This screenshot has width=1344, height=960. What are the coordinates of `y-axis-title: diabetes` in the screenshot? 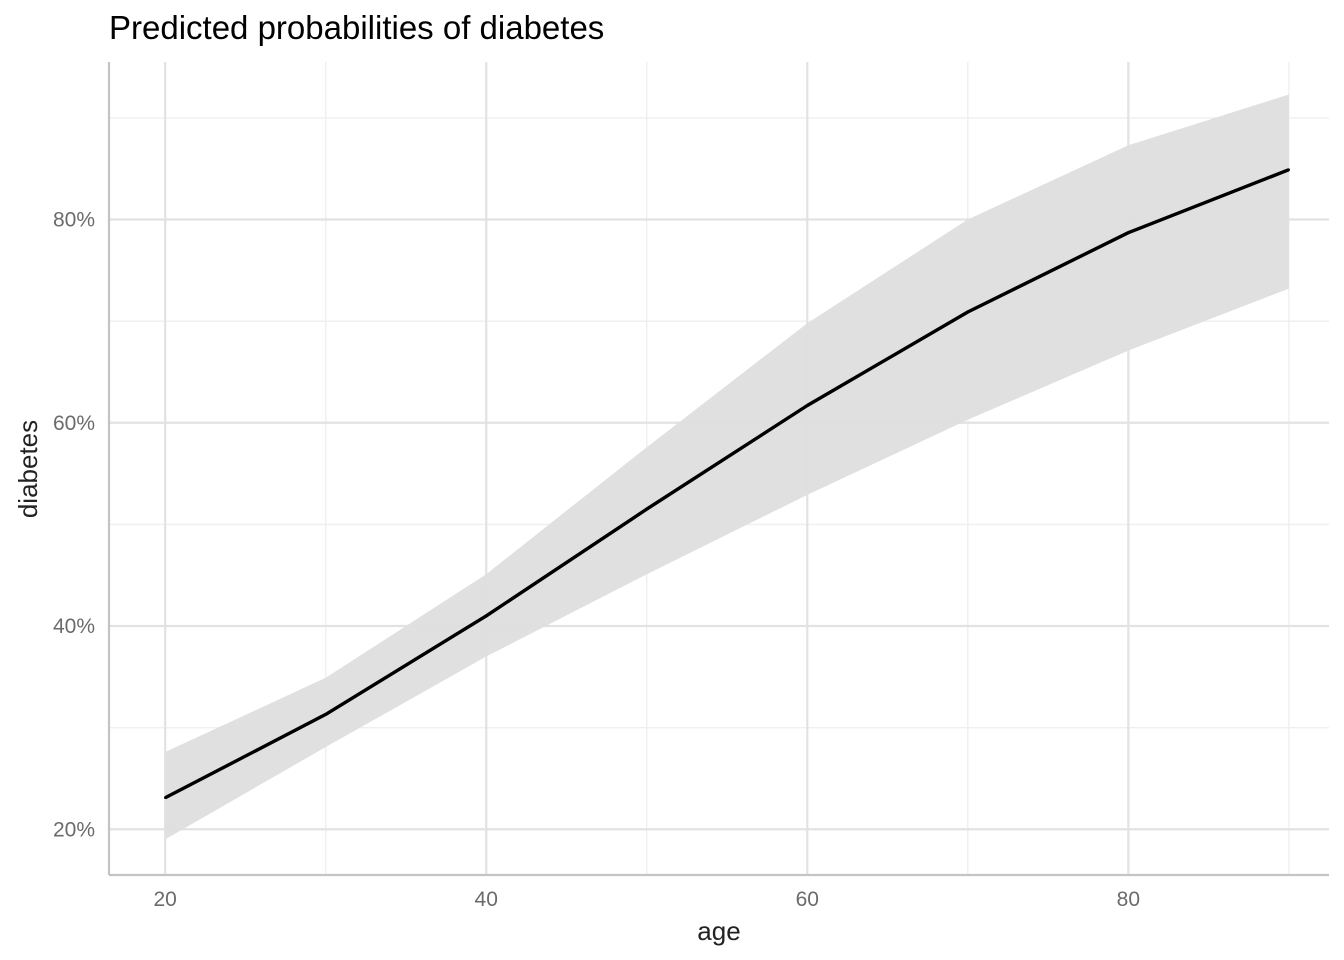 It's located at (28, 469).